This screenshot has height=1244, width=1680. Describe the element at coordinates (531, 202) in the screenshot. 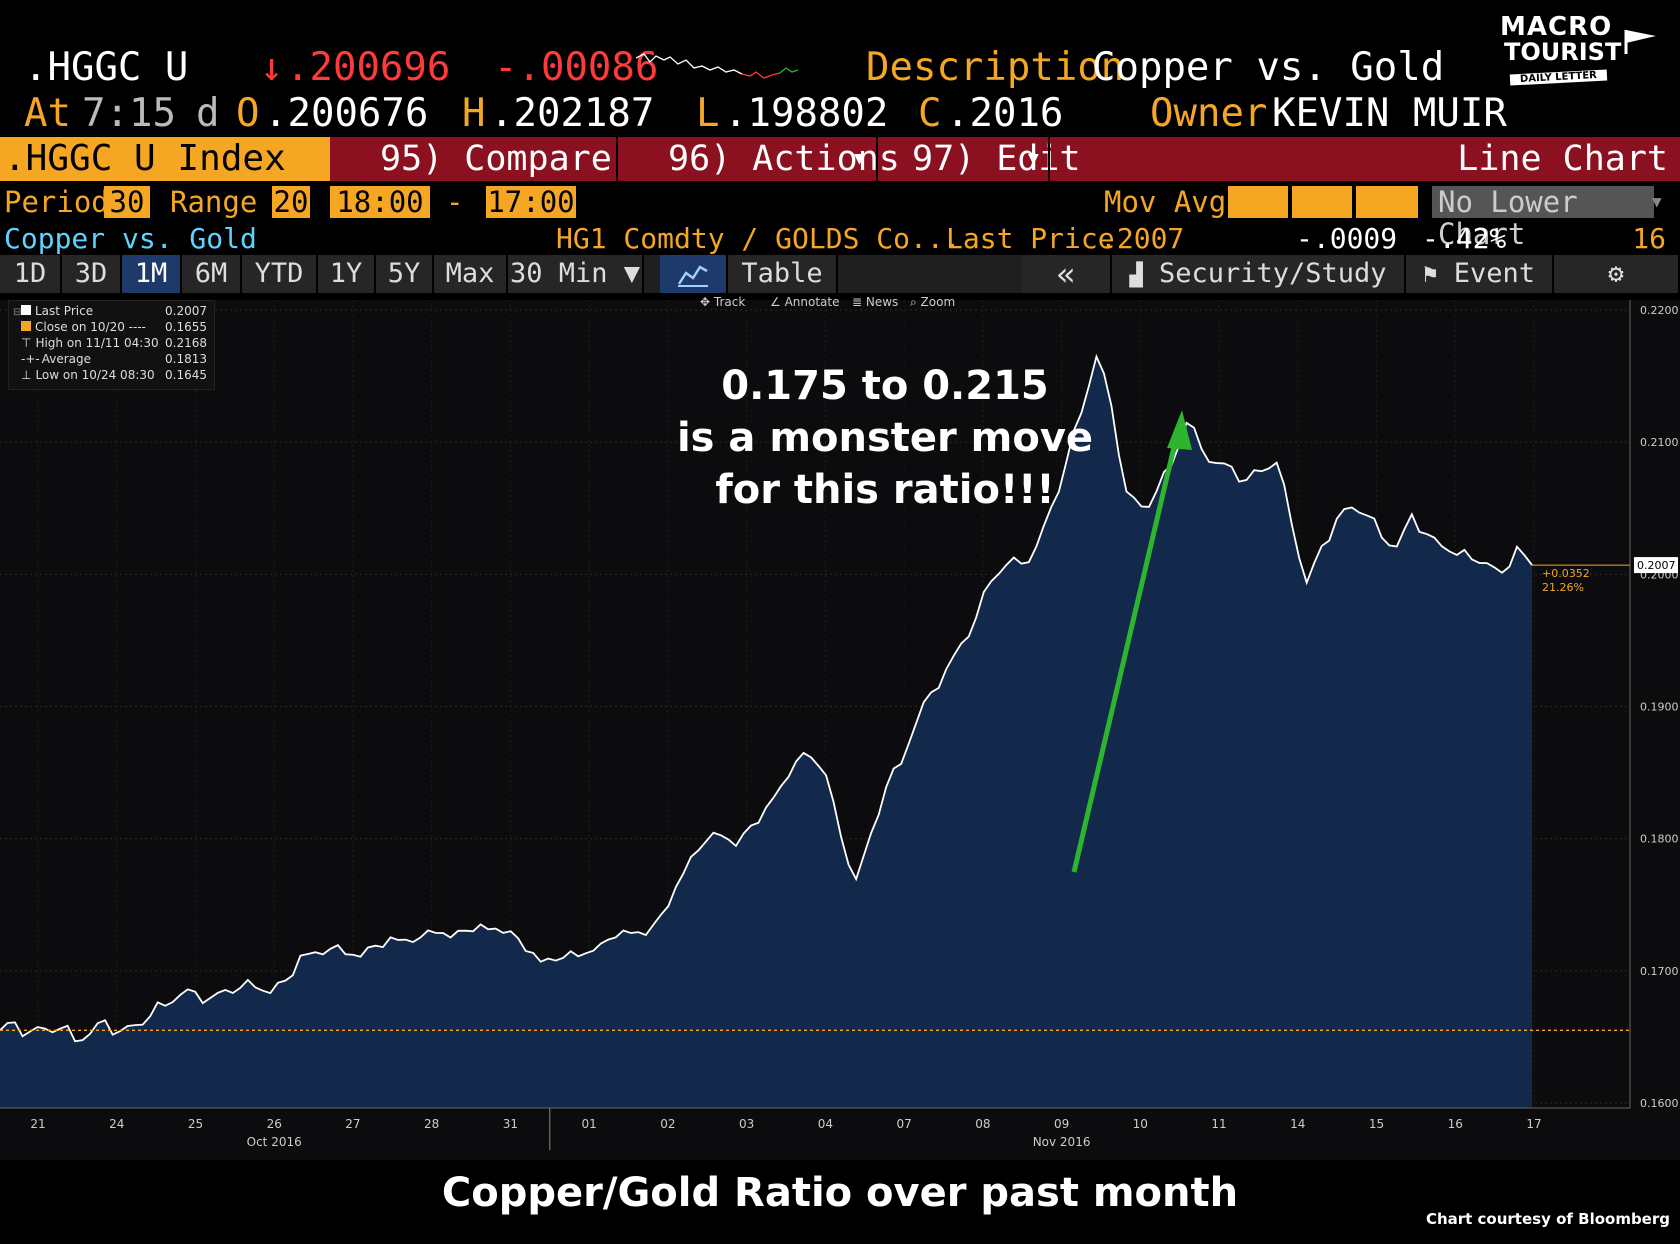

I see `end-time-field: 17:00` at that location.